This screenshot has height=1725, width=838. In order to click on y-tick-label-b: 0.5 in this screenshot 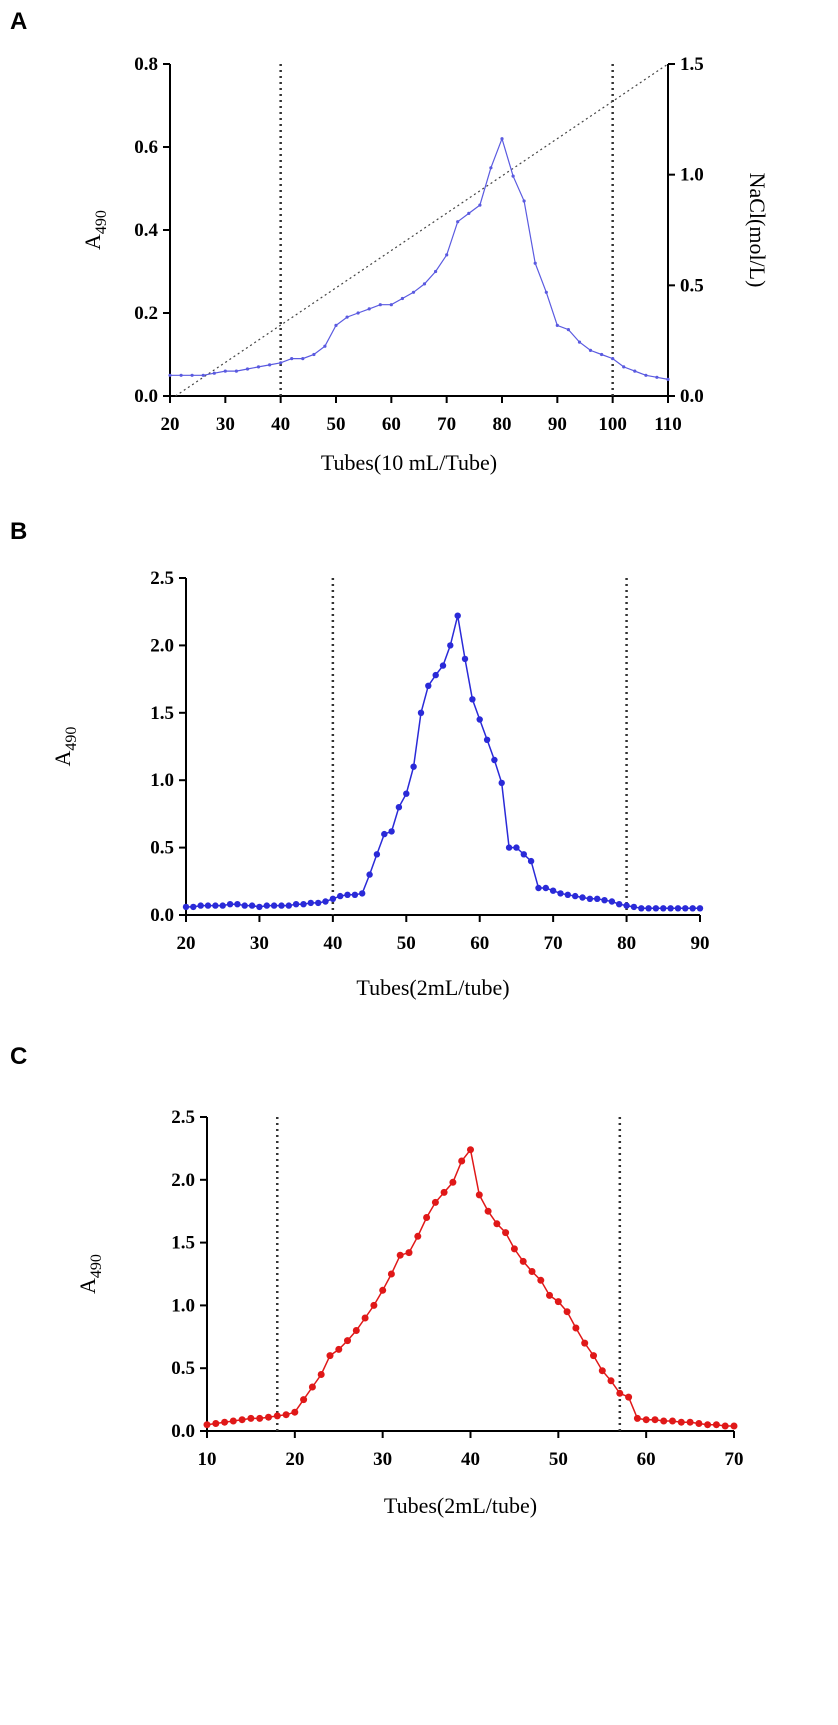, I will do `click(162, 848)`.